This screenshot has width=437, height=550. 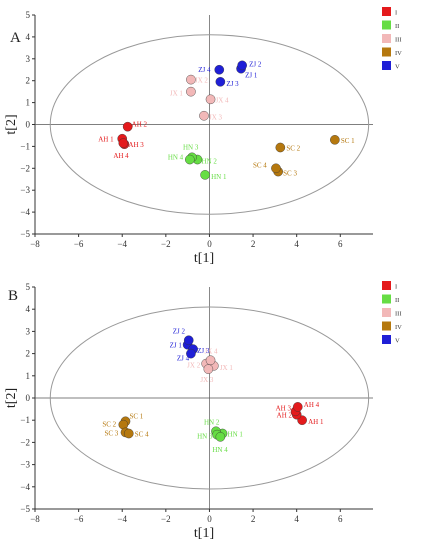 What do you see at coordinates (212, 422) in the screenshot?
I see `data-label: HN 2` at bounding box center [212, 422].